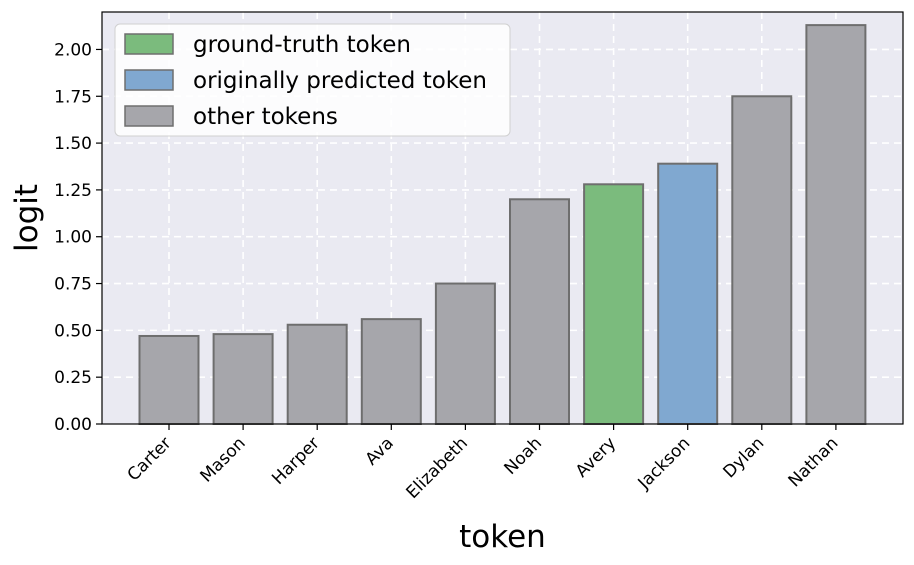  What do you see at coordinates (73, 50) in the screenshot?
I see `y-tick-label: 2.00` at bounding box center [73, 50].